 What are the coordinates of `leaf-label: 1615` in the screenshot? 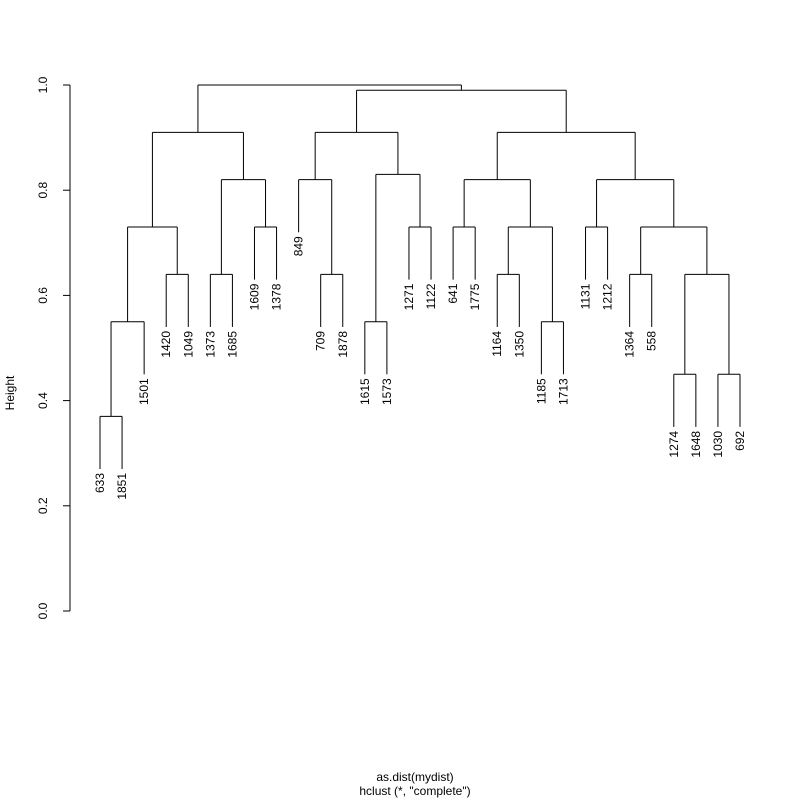 It's located at (365, 391).